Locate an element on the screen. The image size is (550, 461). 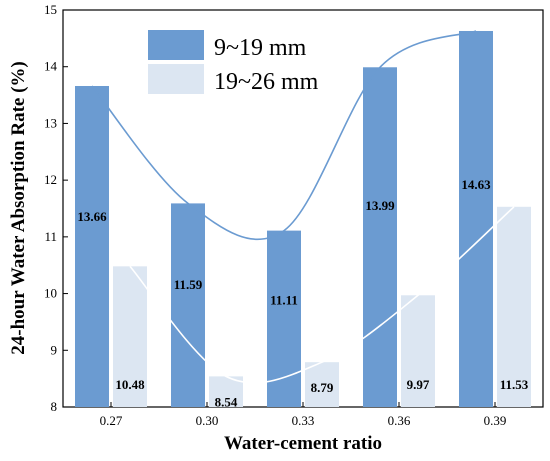
legend: 9~19 mm 19~26 mm is located at coordinates (233, 62).